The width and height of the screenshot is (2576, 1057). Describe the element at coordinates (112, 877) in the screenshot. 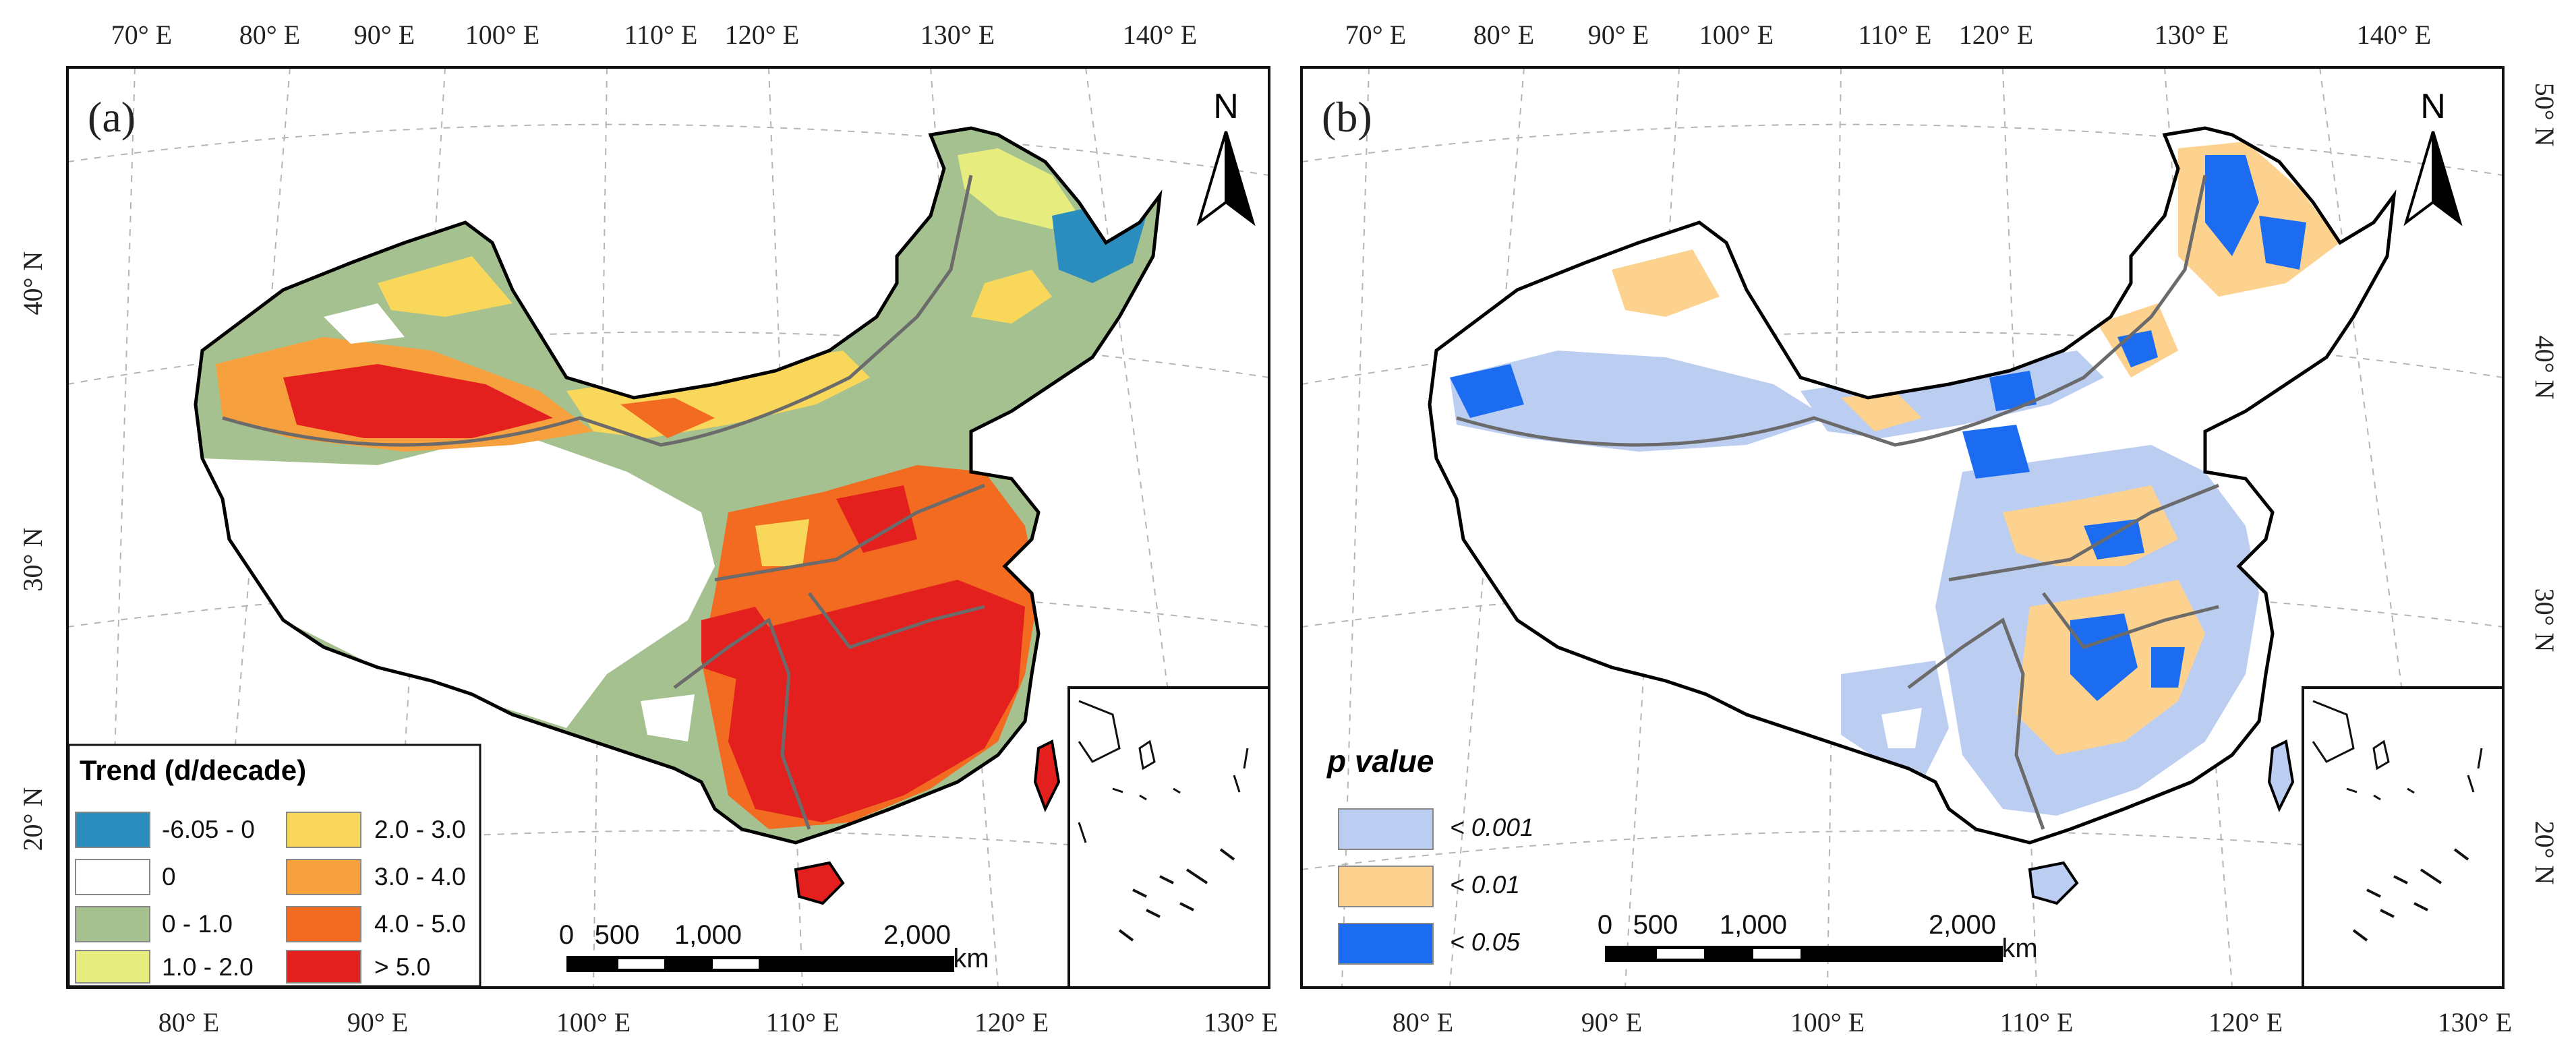

I see `legend-swatch-zero` at that location.